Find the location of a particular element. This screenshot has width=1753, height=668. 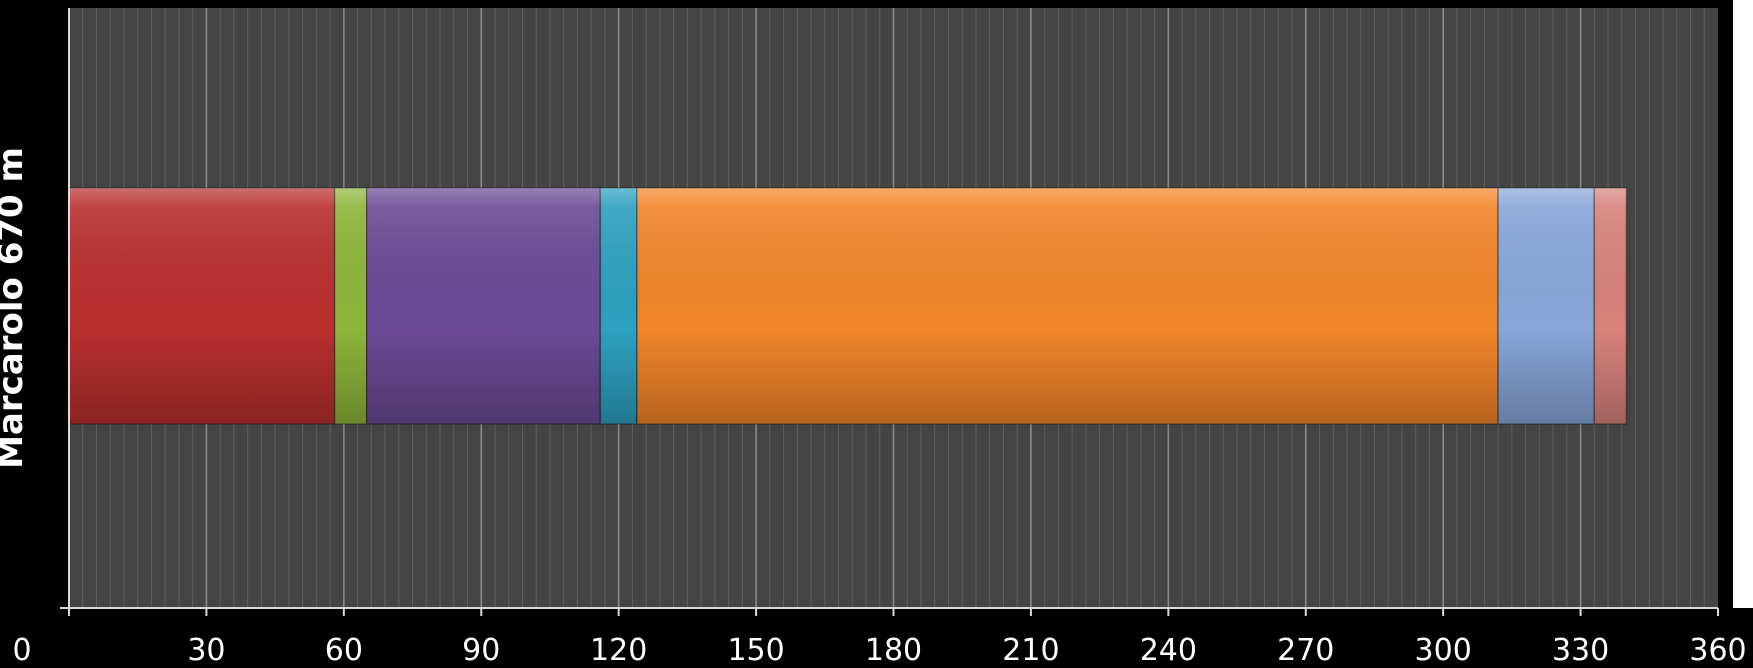

x-tick-label: 0 is located at coordinates (21, 650).